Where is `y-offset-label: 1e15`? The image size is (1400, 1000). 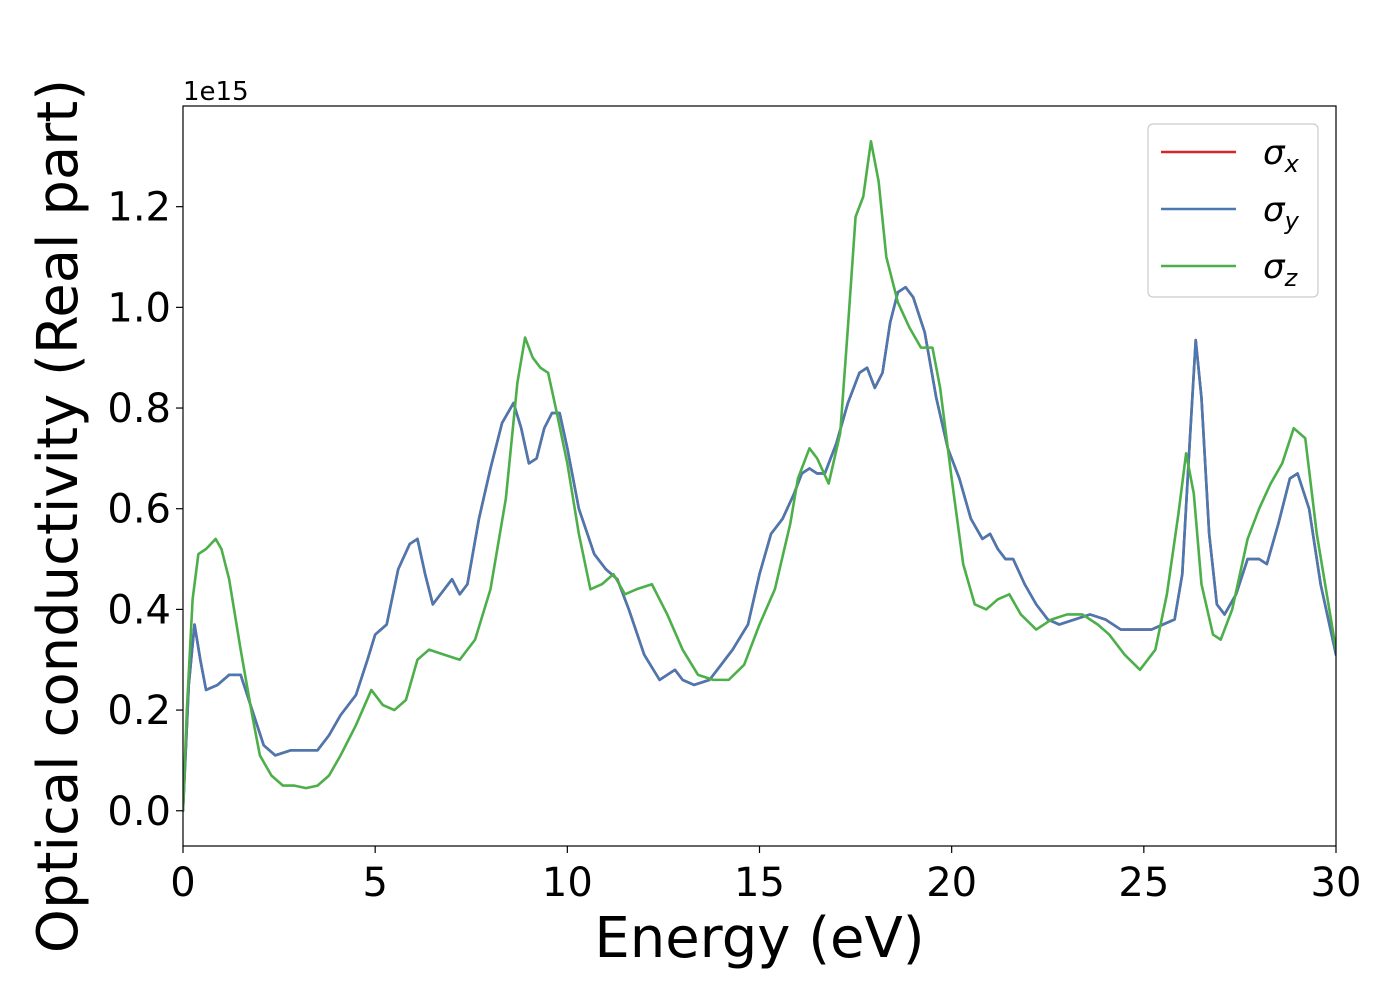 y-offset-label: 1e15 is located at coordinates (216, 92).